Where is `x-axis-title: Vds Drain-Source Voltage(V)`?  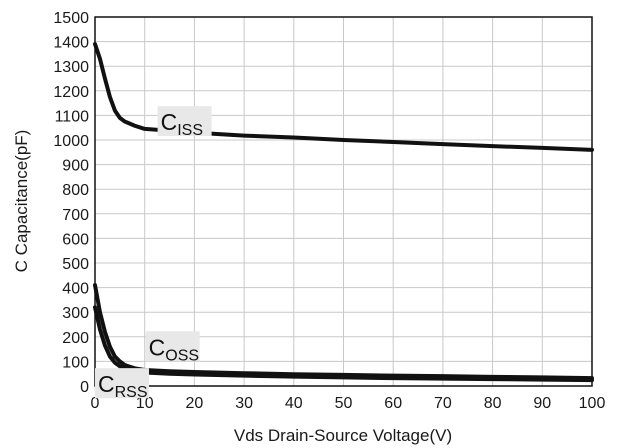 x-axis-title: Vds Drain-Source Voltage(V) is located at coordinates (343, 435).